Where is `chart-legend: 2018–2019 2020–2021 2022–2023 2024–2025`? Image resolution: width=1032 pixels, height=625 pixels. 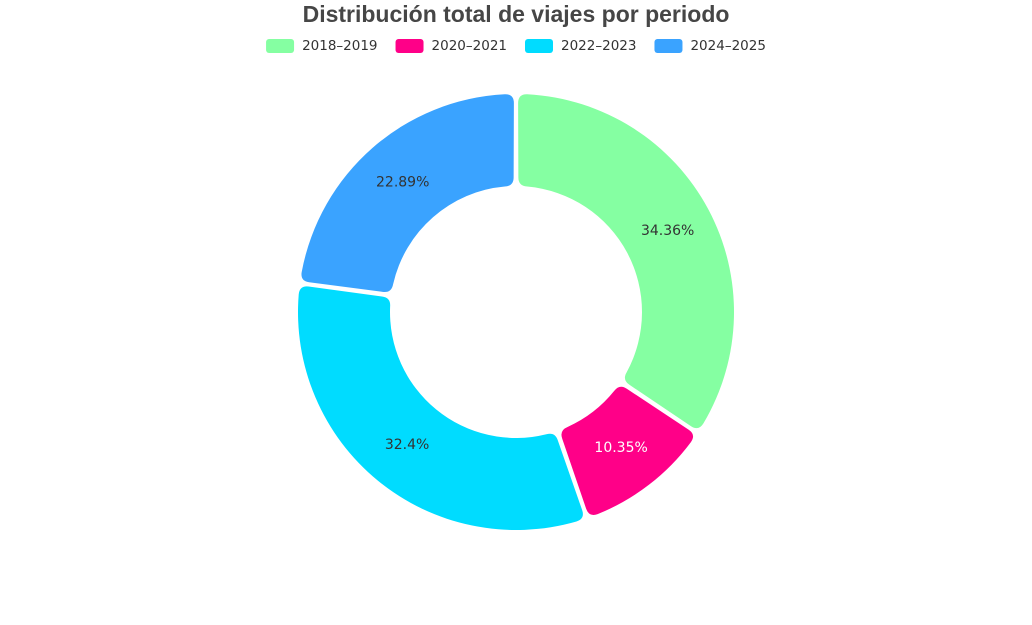 chart-legend: 2018–2019 2020–2021 2022–2023 2024–2025 is located at coordinates (516, 46).